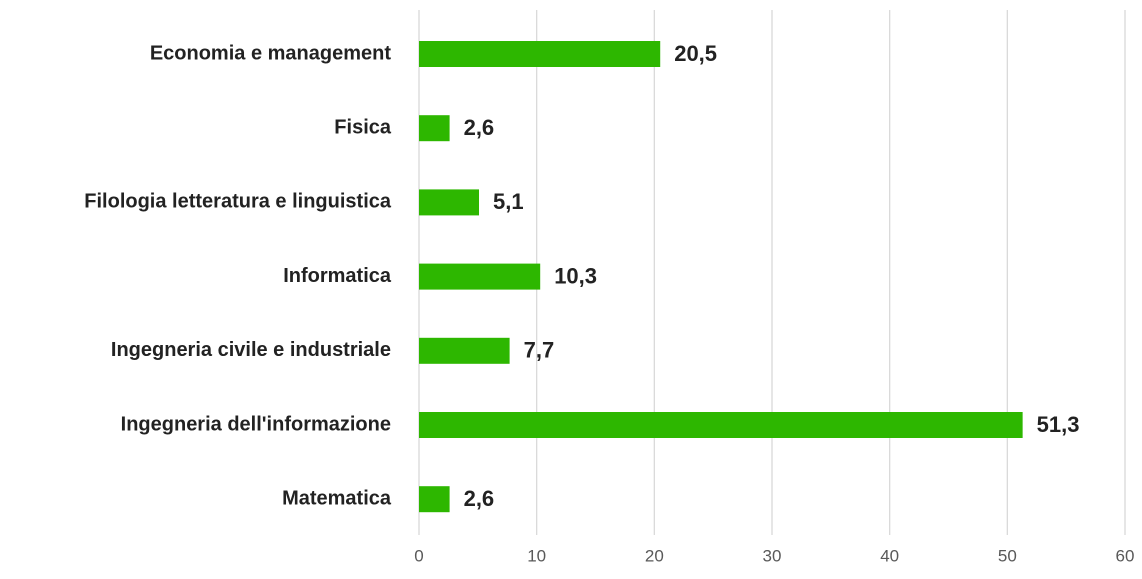  Describe the element at coordinates (251, 350) in the screenshot. I see `y-tick-label: Ingegneria civile e industriale` at that location.